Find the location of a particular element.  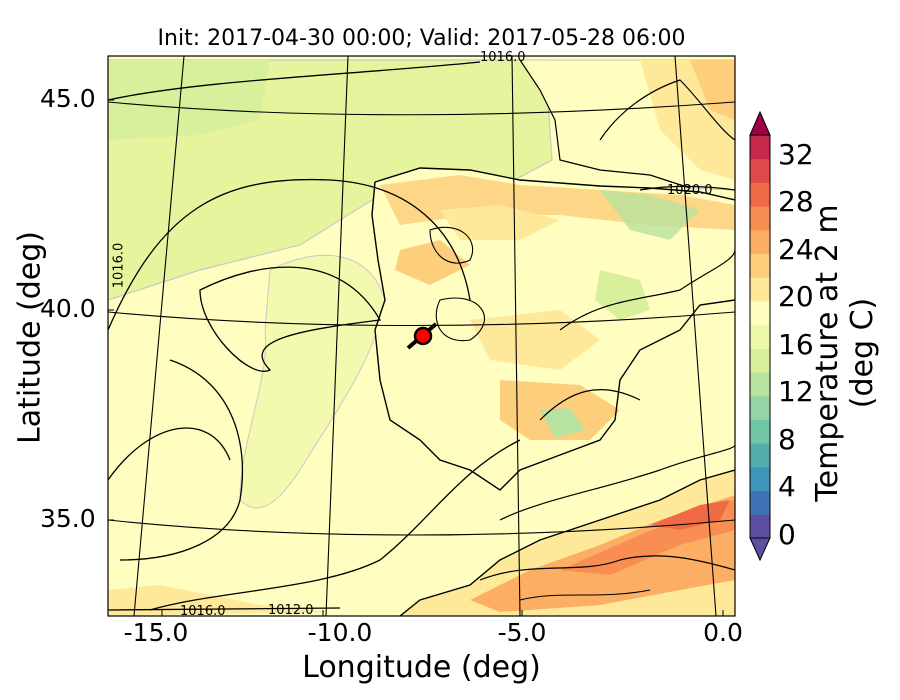

colorbar-tick: 32 is located at coordinates (796, 154).